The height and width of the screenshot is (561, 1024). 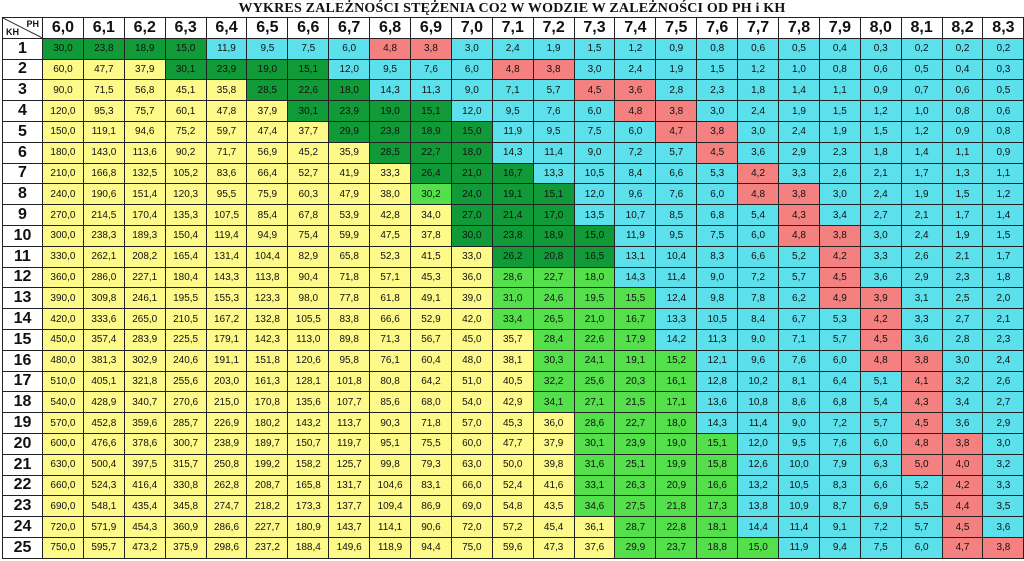 What do you see at coordinates (104, 215) in the screenshot?
I see `co2-cell: 214,5` at bounding box center [104, 215].